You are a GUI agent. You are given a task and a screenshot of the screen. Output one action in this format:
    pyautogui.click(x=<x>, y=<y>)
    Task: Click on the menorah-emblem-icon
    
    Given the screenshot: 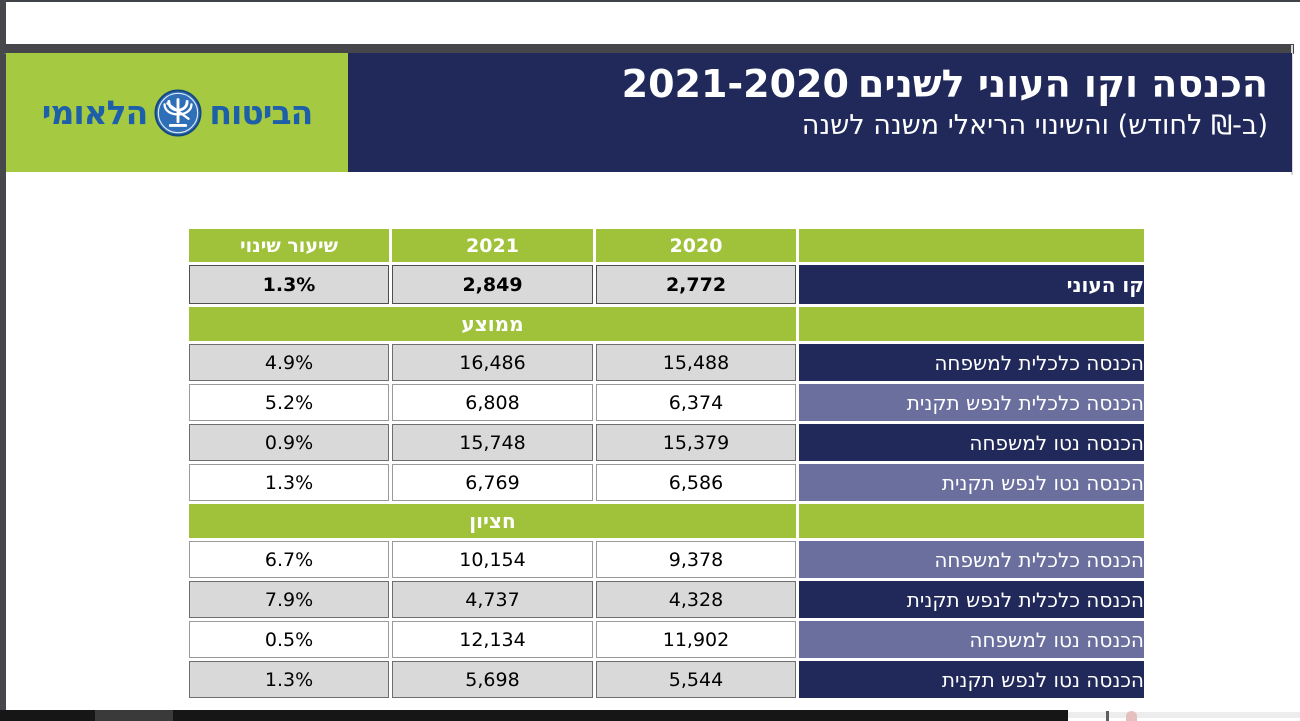 What is the action you would take?
    pyautogui.click(x=178, y=112)
    